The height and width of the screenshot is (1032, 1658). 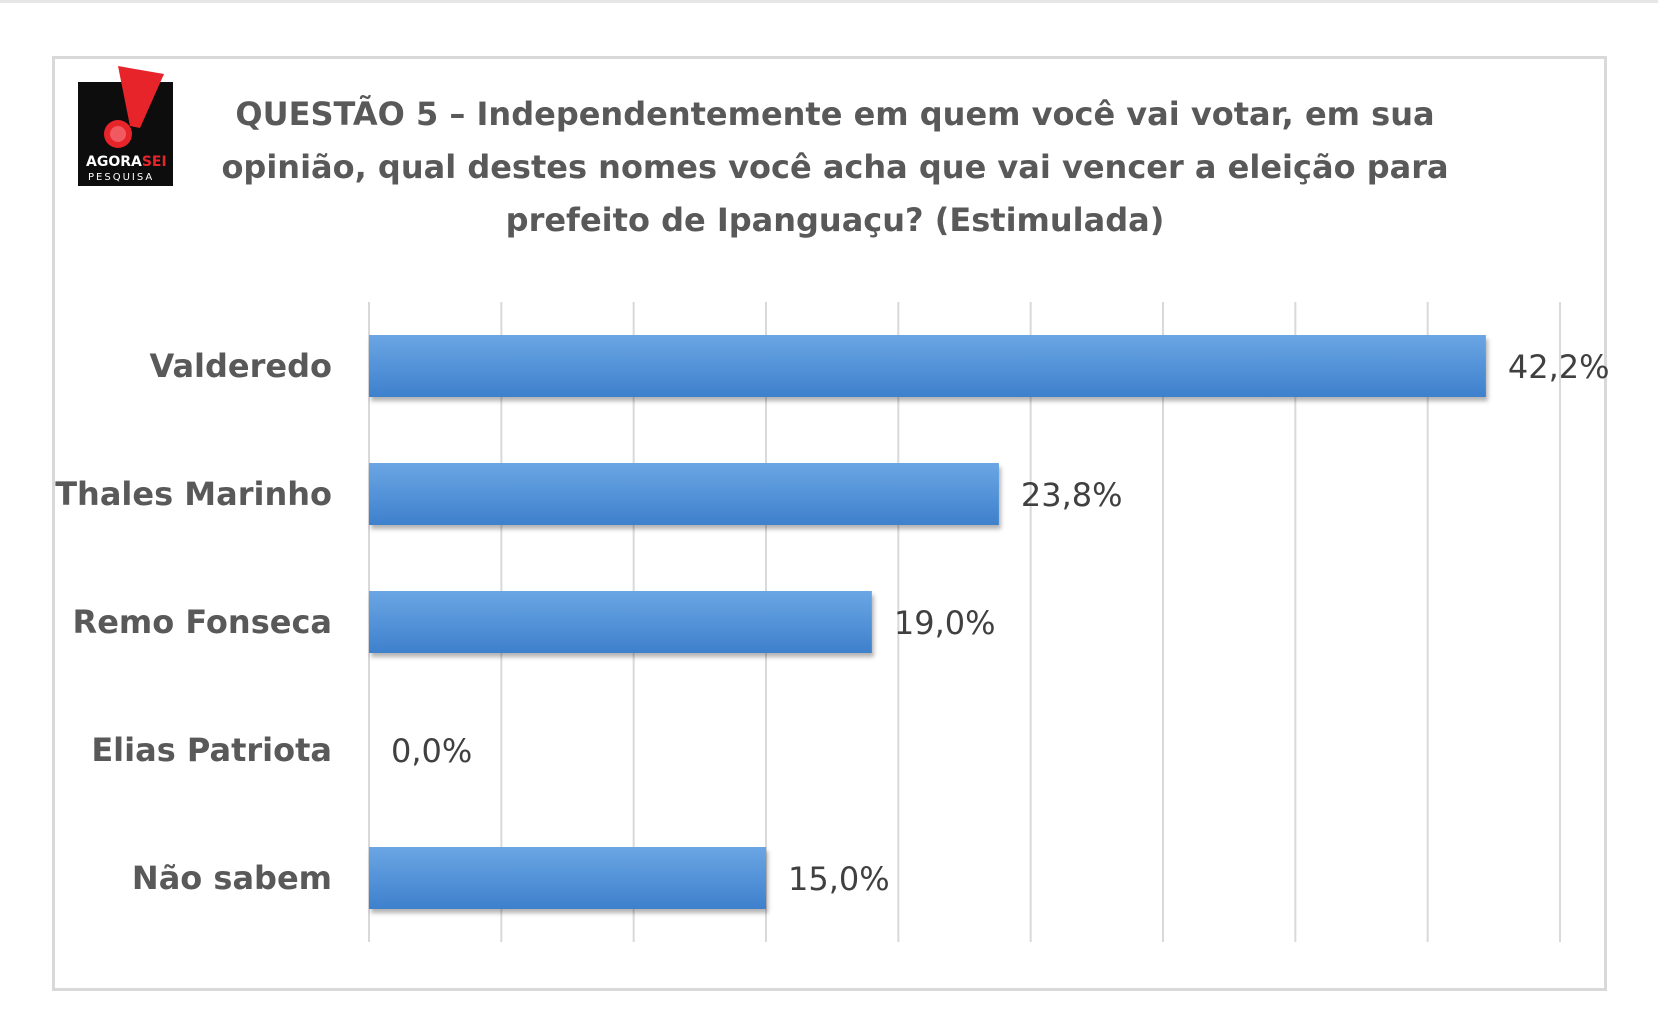 What do you see at coordinates (829, 1) in the screenshot?
I see `top-rule` at bounding box center [829, 1].